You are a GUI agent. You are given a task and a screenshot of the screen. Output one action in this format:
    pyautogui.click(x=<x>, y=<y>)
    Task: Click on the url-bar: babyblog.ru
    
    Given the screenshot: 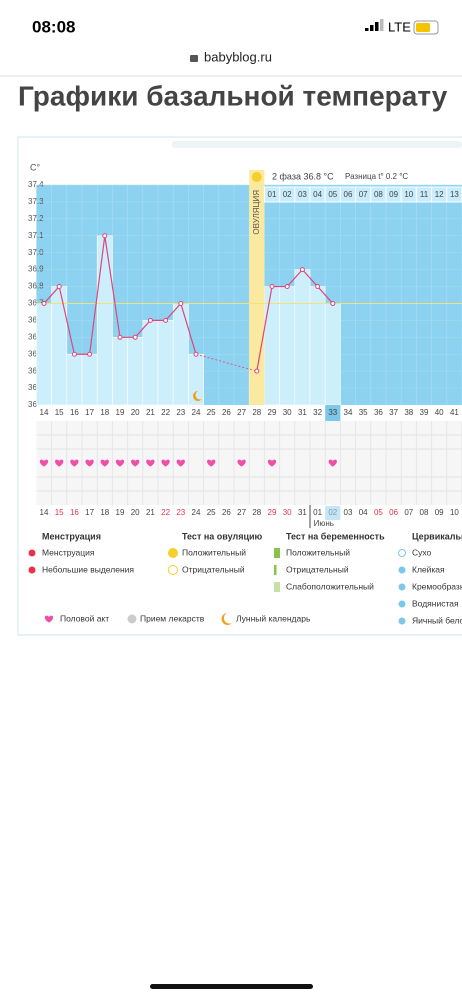 What is the action you would take?
    pyautogui.click(x=238, y=56)
    